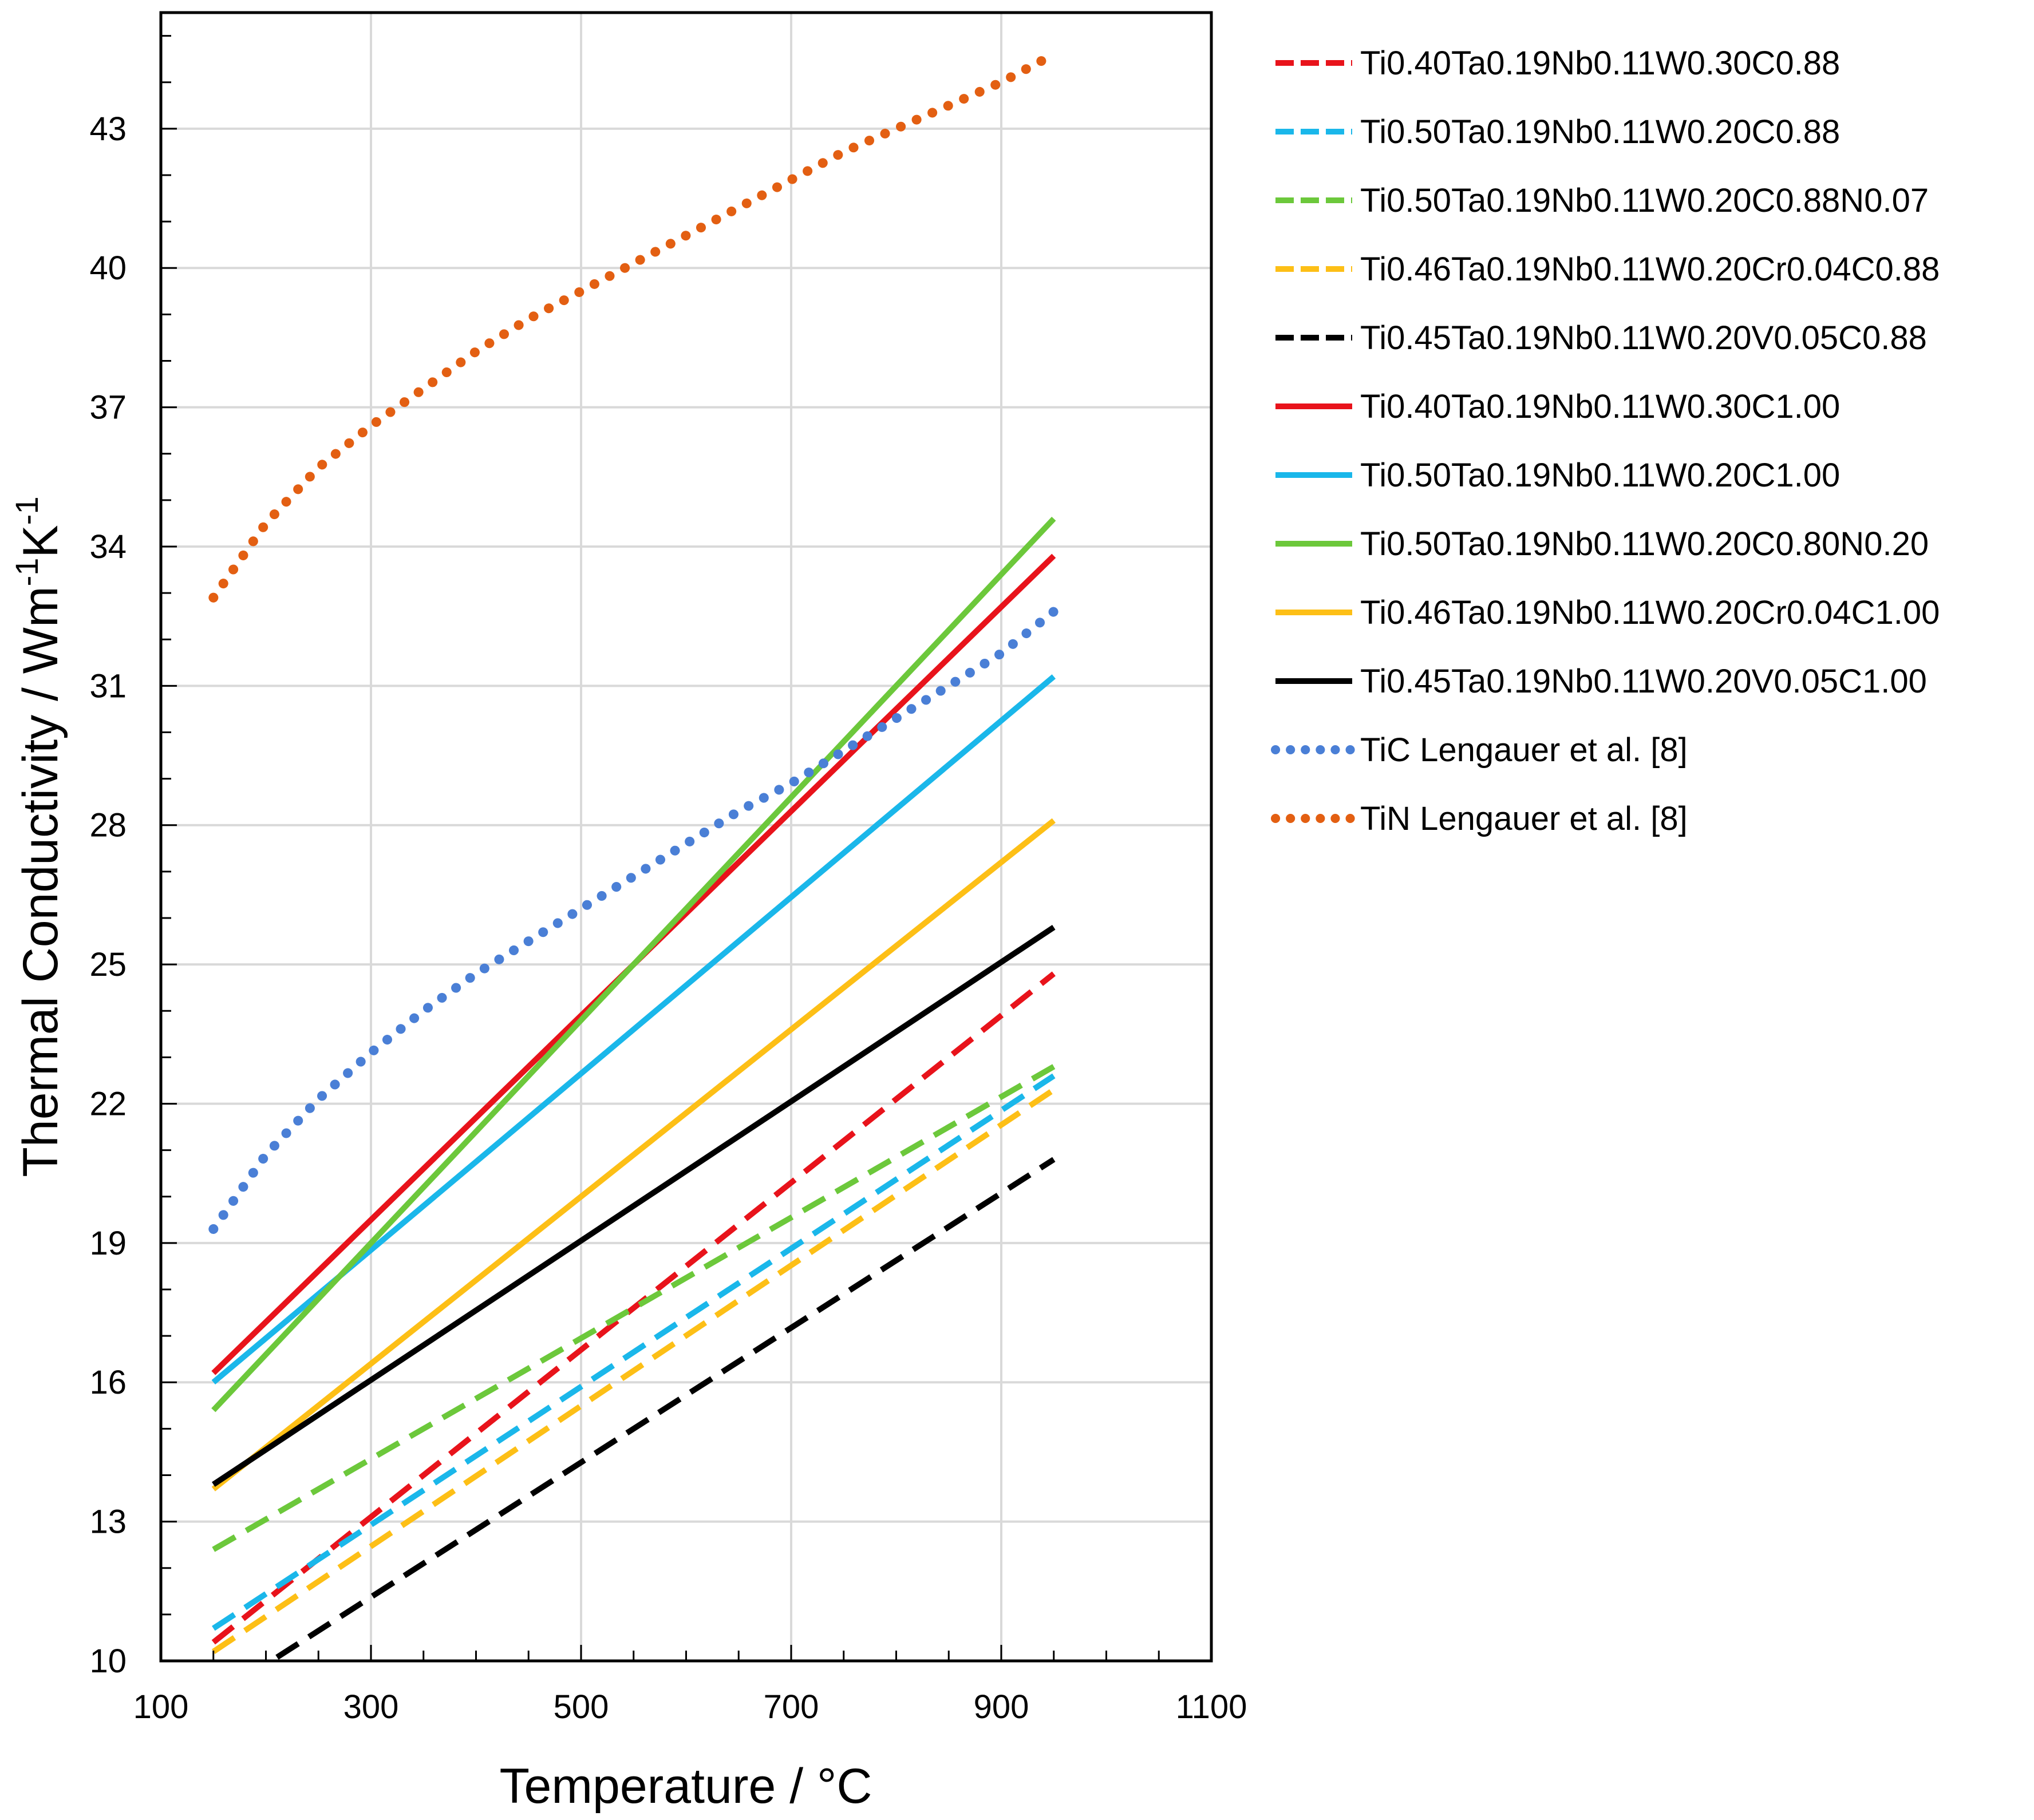  I want to click on y-tick-label: 19, so click(108, 1243).